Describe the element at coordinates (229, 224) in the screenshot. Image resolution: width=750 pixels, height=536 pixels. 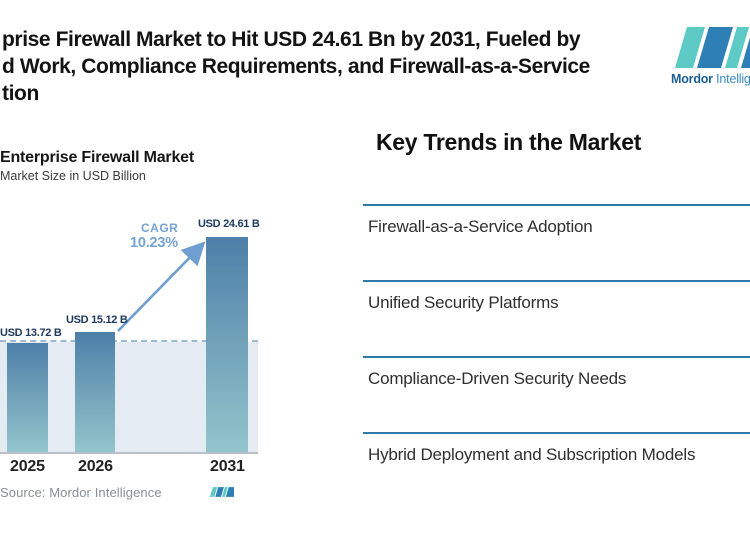
I see `bar-value-label-2031: USD 24.61 B` at that location.